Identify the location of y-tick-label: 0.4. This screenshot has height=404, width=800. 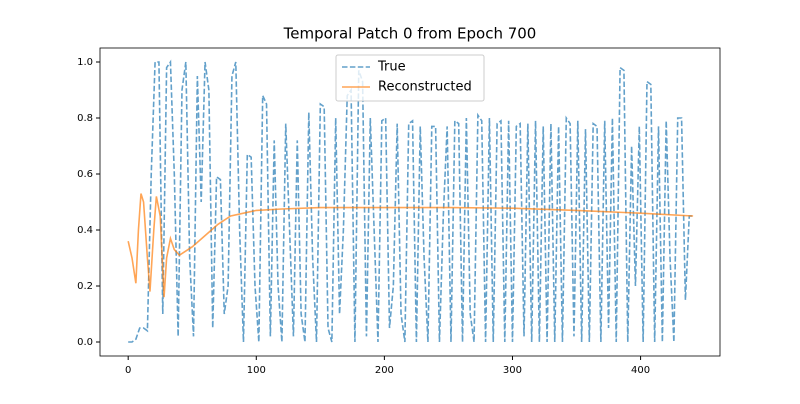
(85, 230).